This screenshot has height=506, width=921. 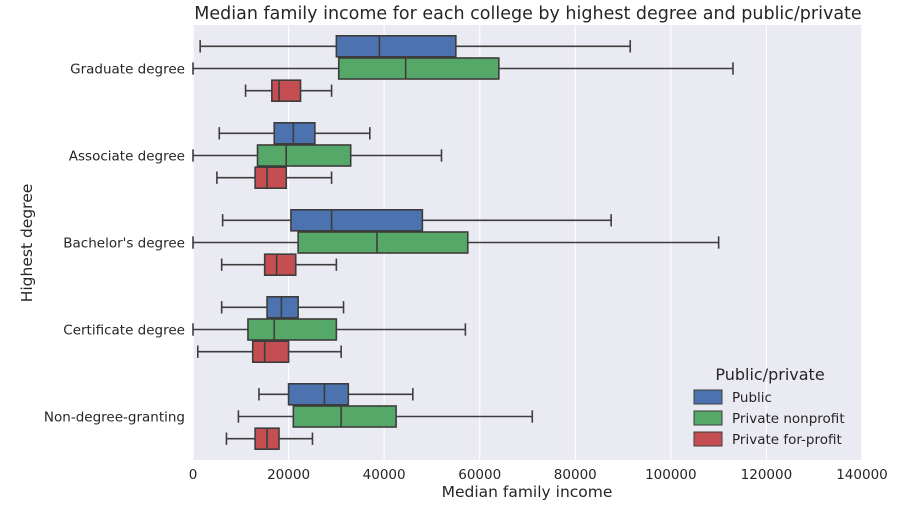 I want to click on x-axis-ticks: 0 20000 40000 60000 80000 100000 120000 140000, so click(x=538, y=475).